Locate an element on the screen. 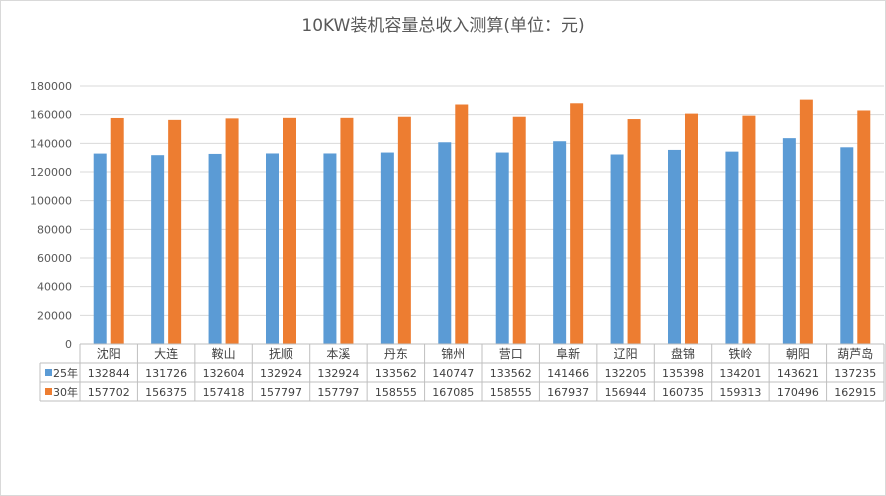  category-label: 葫芦岛 is located at coordinates (855, 353).